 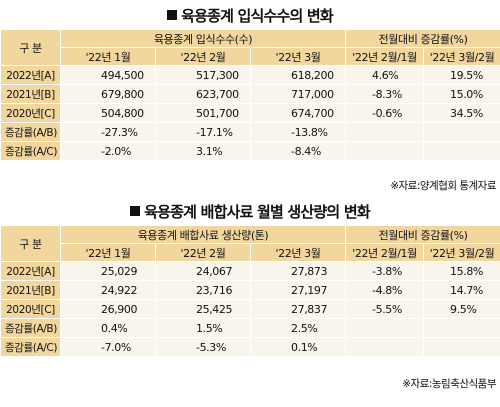 I want to click on cell: -0.6%, so click(x=385, y=113).